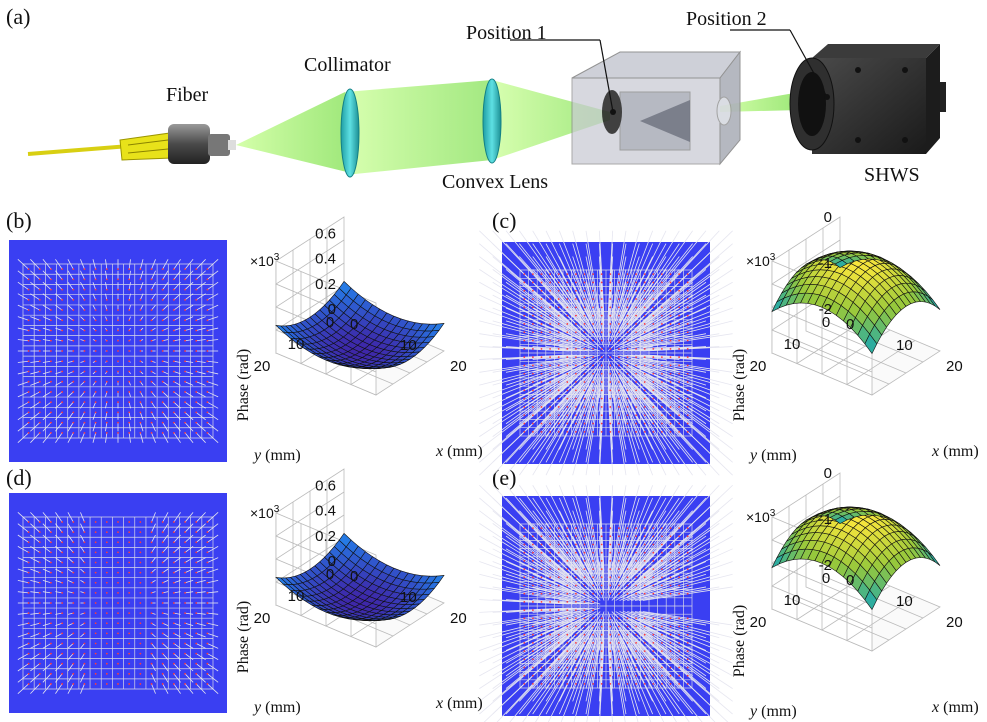  What do you see at coordinates (892, 175) in the screenshot?
I see `shws-label: SHWS` at bounding box center [892, 175].